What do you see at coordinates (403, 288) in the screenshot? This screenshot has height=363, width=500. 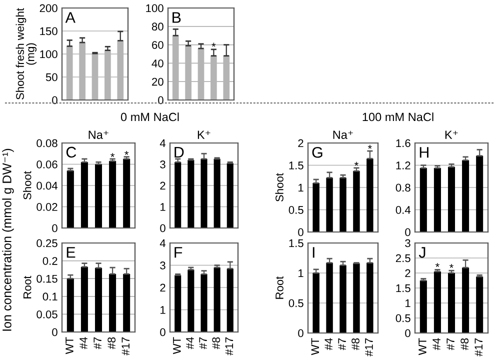 I see `y-tick-label: 1.5` at bounding box center [403, 288].